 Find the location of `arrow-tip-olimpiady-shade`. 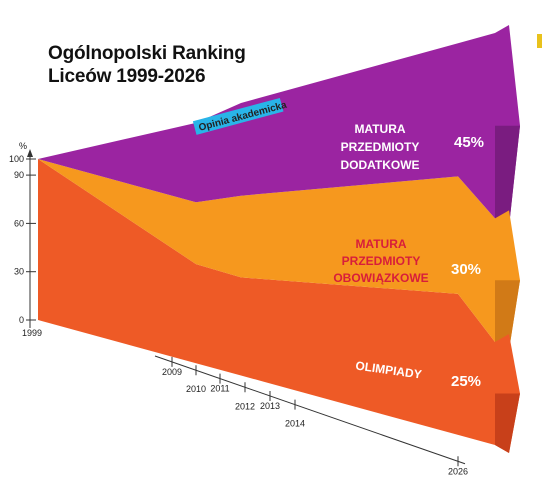

arrow-tip-olimpiady-shade is located at coordinates (507, 423).